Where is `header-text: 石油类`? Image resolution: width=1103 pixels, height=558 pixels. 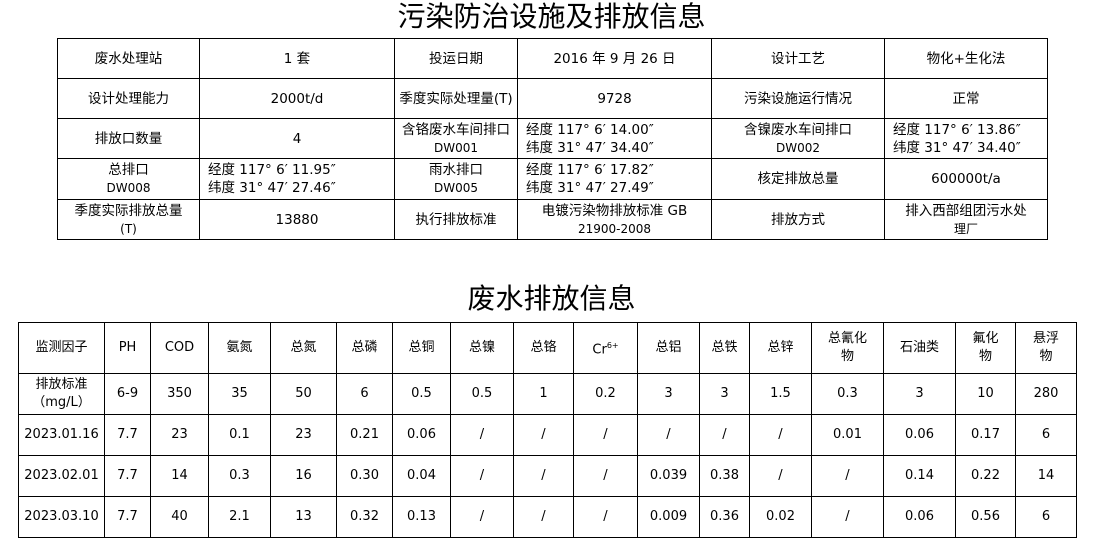 header-text: 石油类 is located at coordinates (919, 347).